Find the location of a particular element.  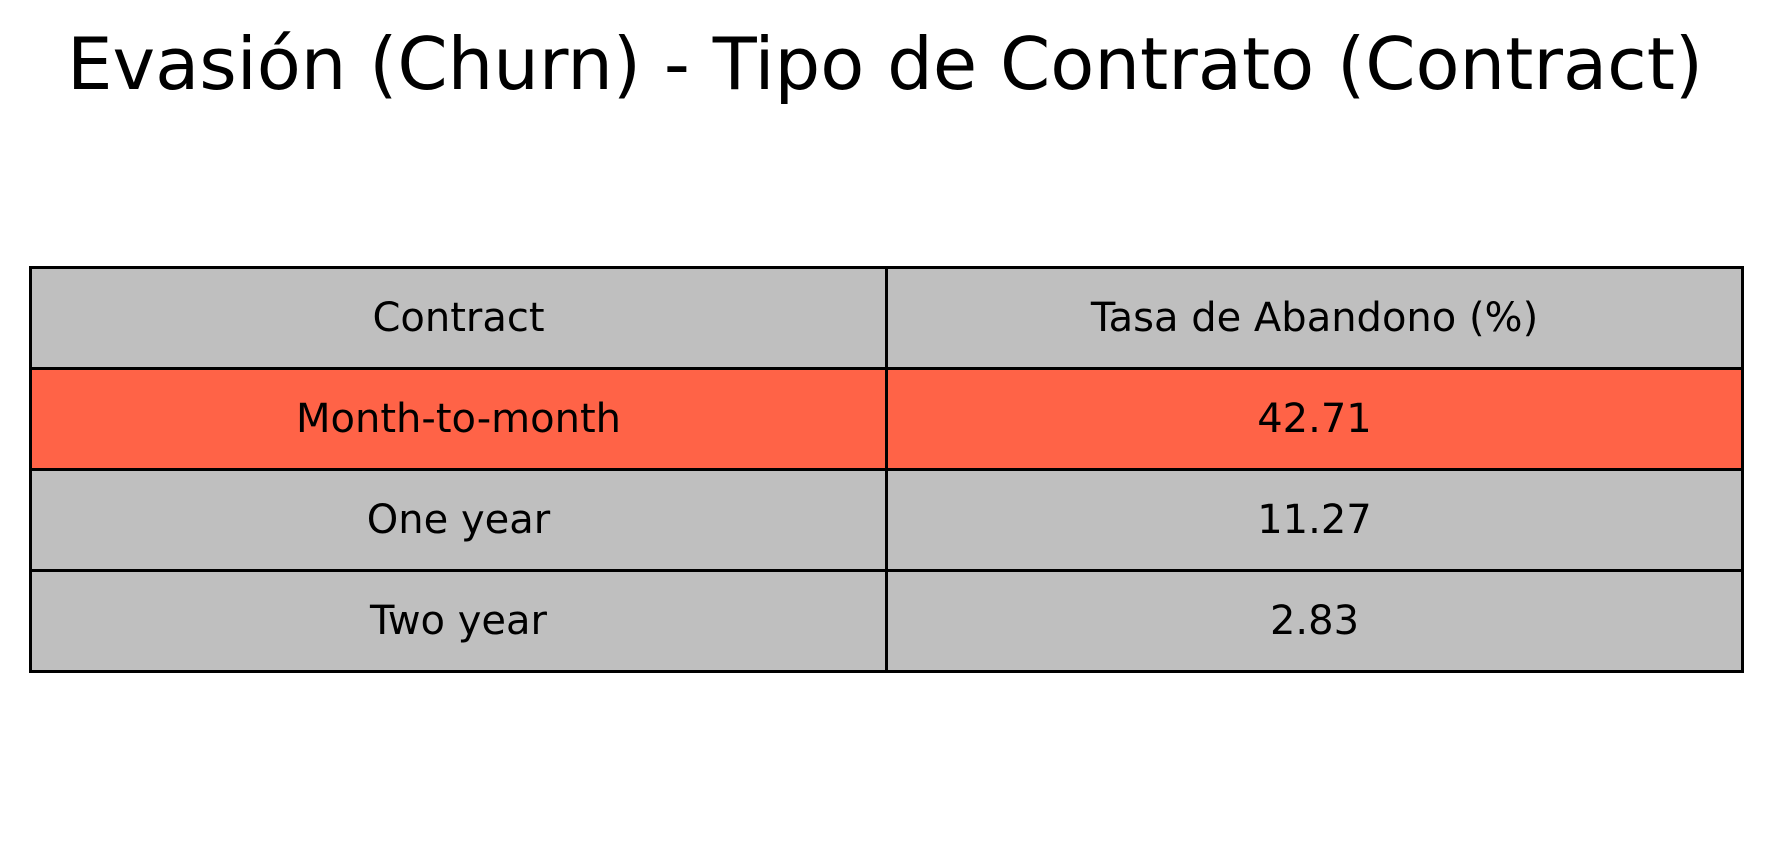

table-cell-contract: Month-to-month is located at coordinates (458, 419).